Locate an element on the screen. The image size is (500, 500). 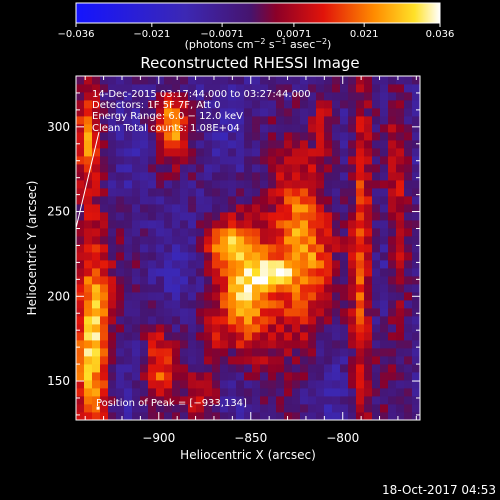
y-tick-label: 200 is located at coordinates (58, 296).